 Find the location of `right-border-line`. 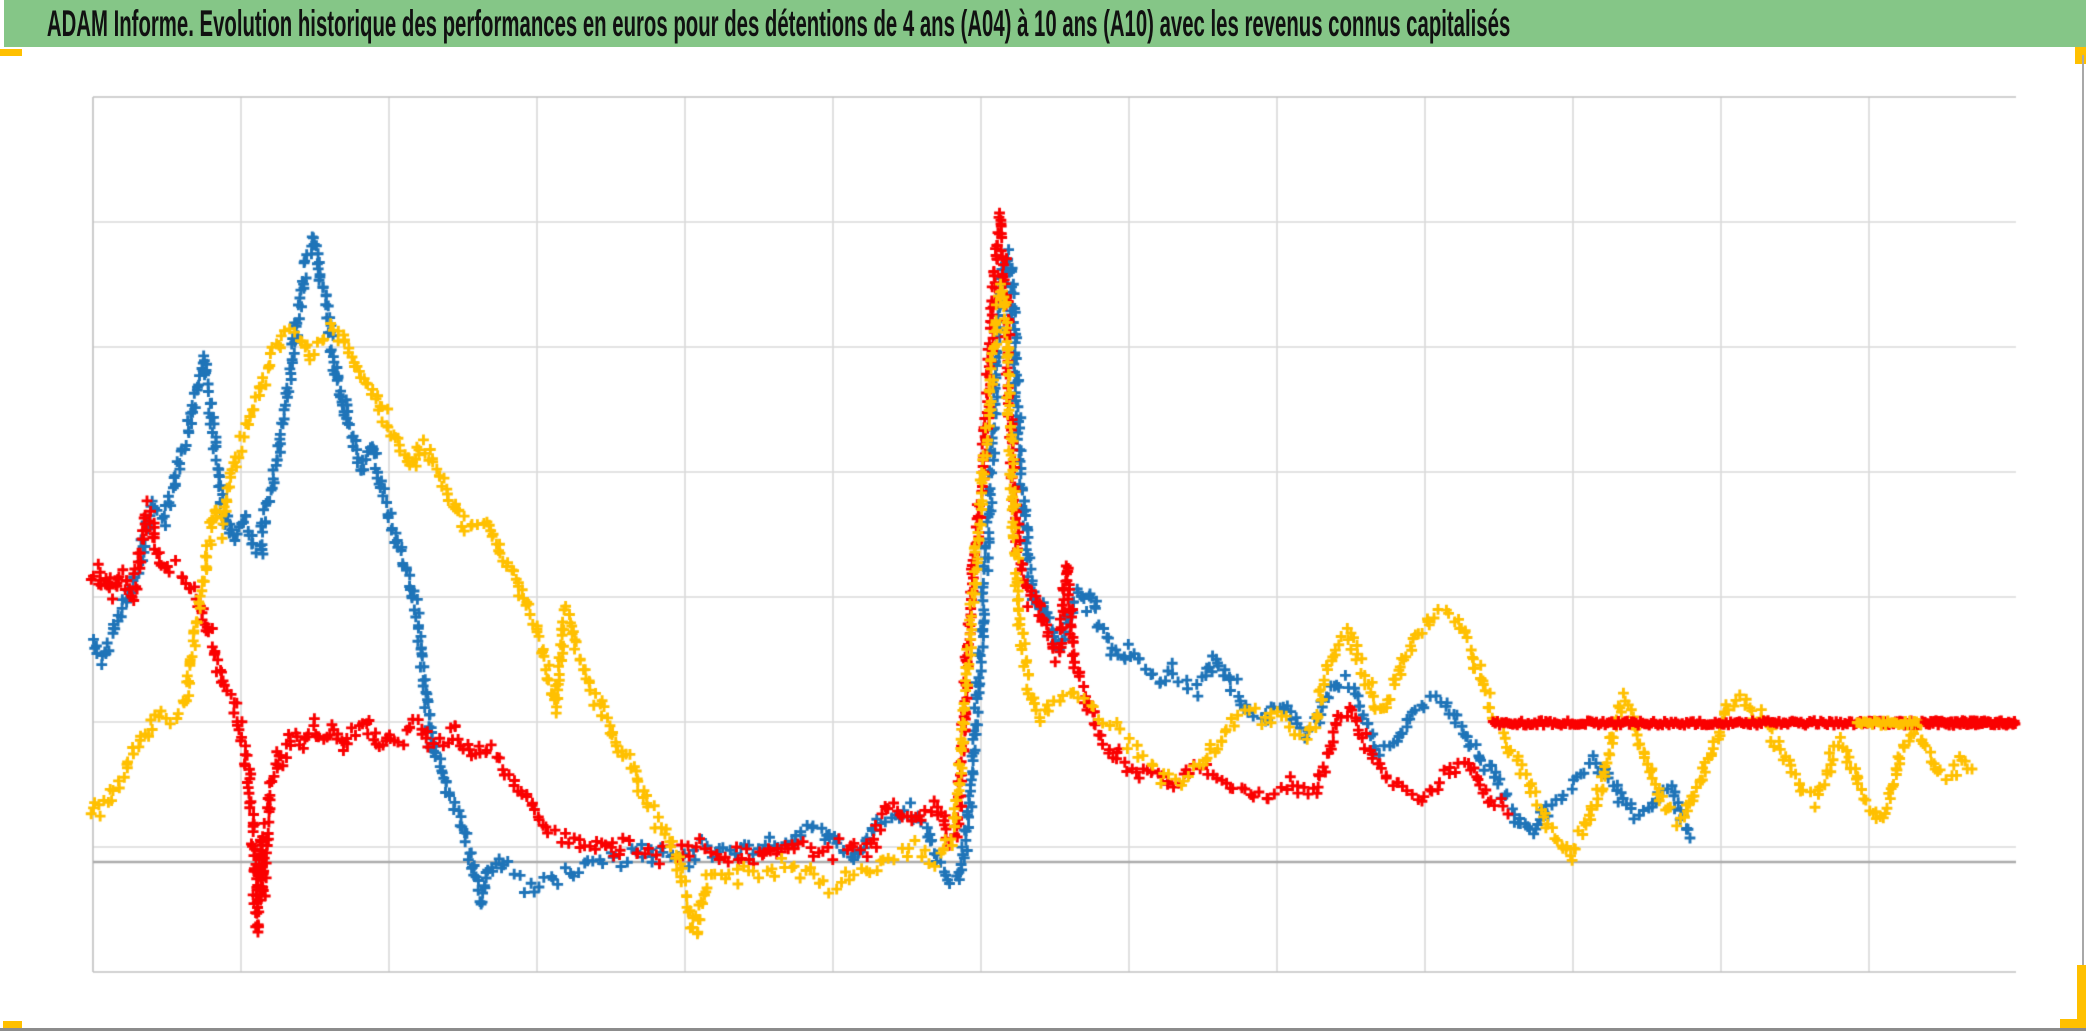

right-border-line is located at coordinates (2083, 511).